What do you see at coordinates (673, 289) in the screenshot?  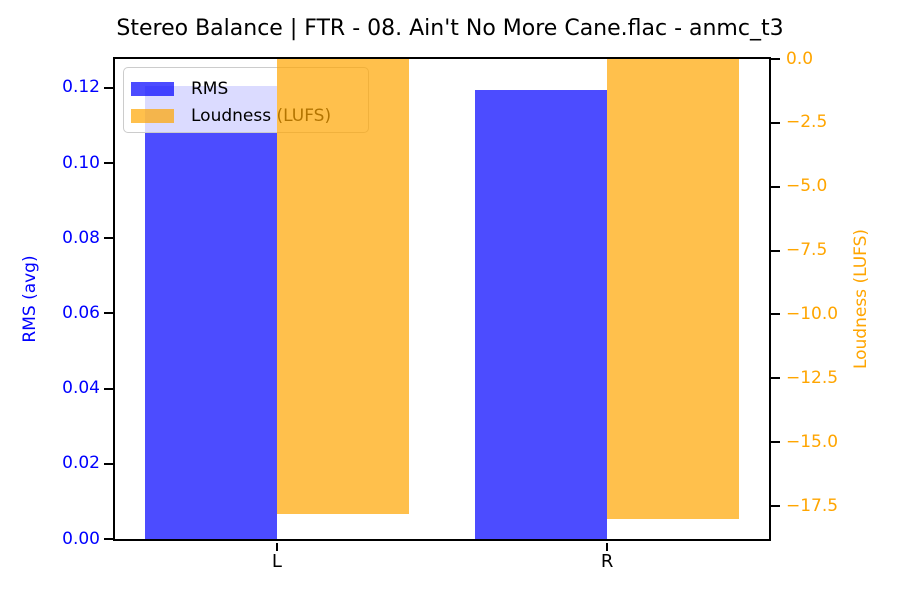 I see `loudness-bar-r` at bounding box center [673, 289].